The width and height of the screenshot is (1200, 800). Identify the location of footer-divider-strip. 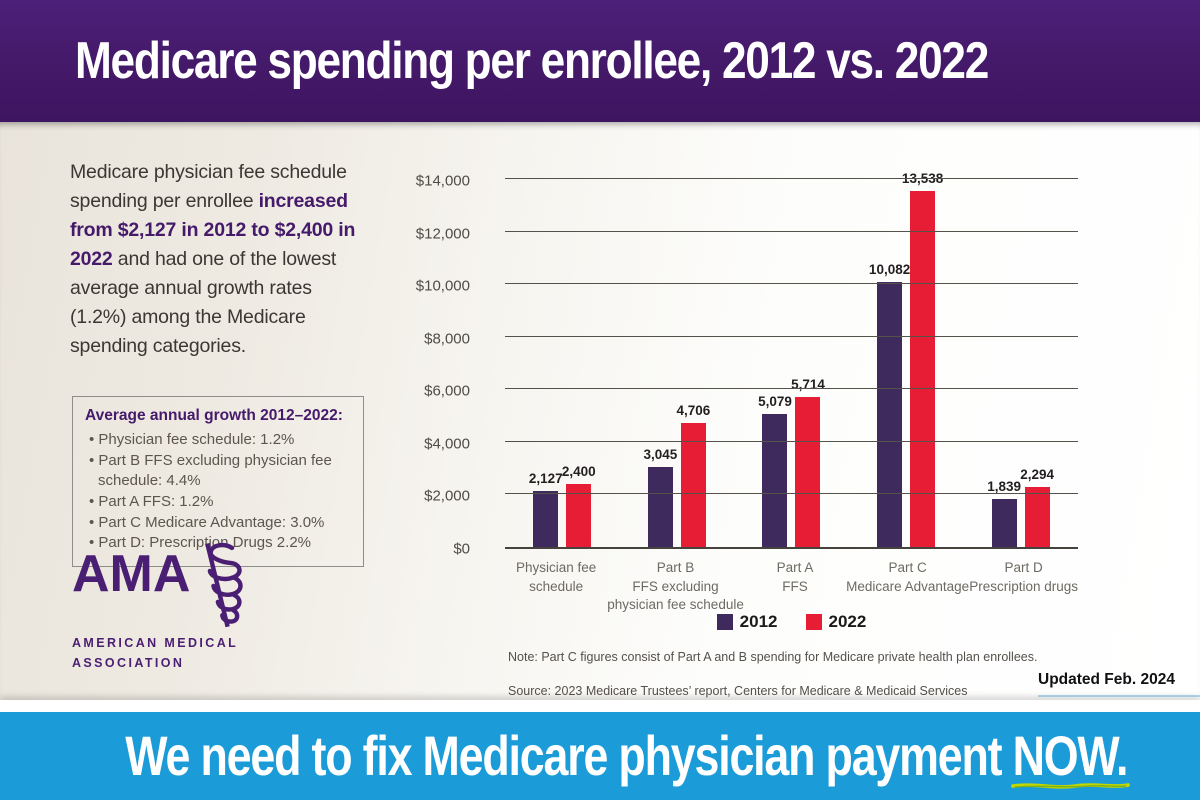
(600, 706).